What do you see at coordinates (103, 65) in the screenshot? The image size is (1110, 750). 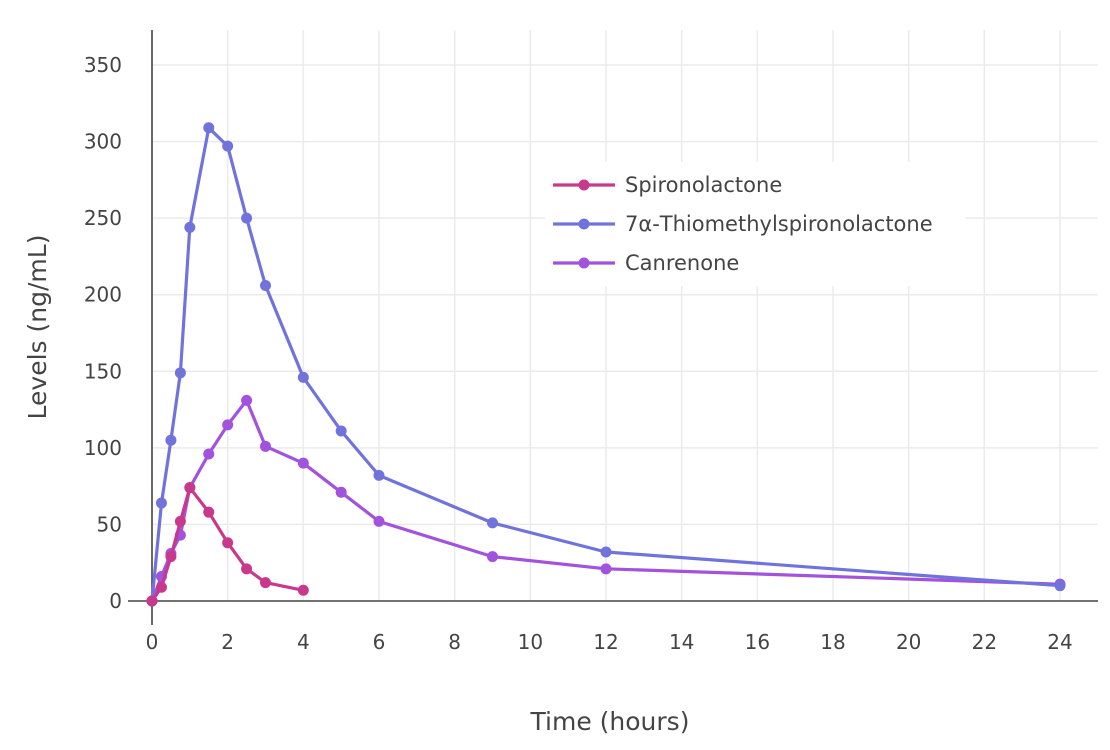 I see `y-tick-label: 350` at bounding box center [103, 65].